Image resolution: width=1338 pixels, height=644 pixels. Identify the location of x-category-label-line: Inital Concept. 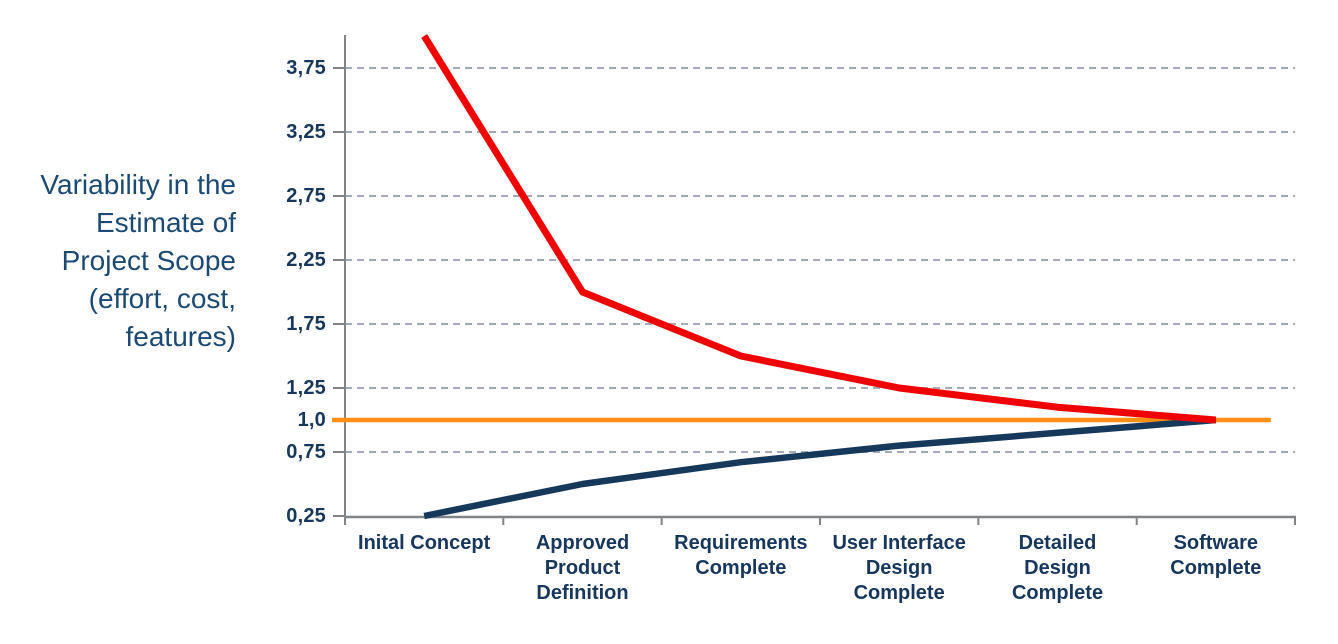
(424, 543).